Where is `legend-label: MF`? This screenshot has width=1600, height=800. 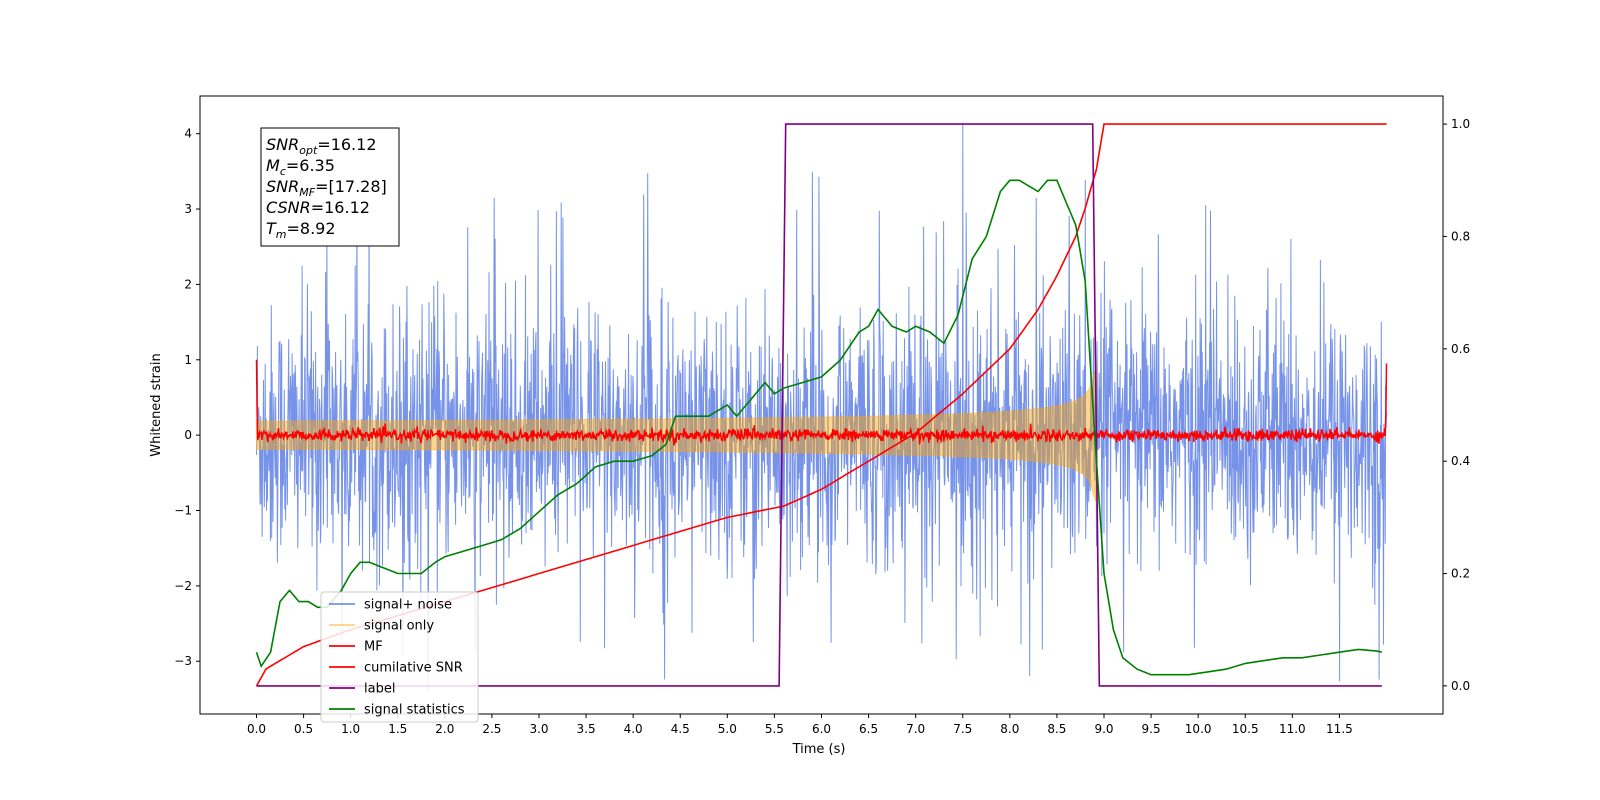
legend-label: MF is located at coordinates (373, 647).